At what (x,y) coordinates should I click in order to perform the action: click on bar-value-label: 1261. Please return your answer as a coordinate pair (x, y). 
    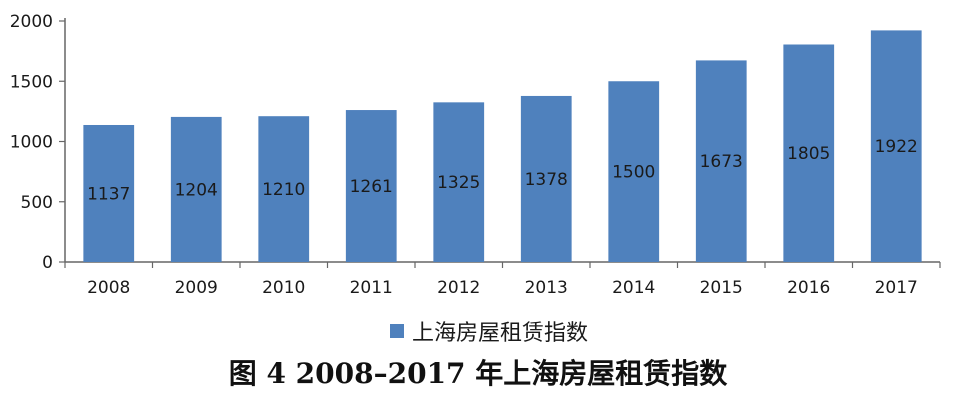
    Looking at the image, I should click on (371, 187).